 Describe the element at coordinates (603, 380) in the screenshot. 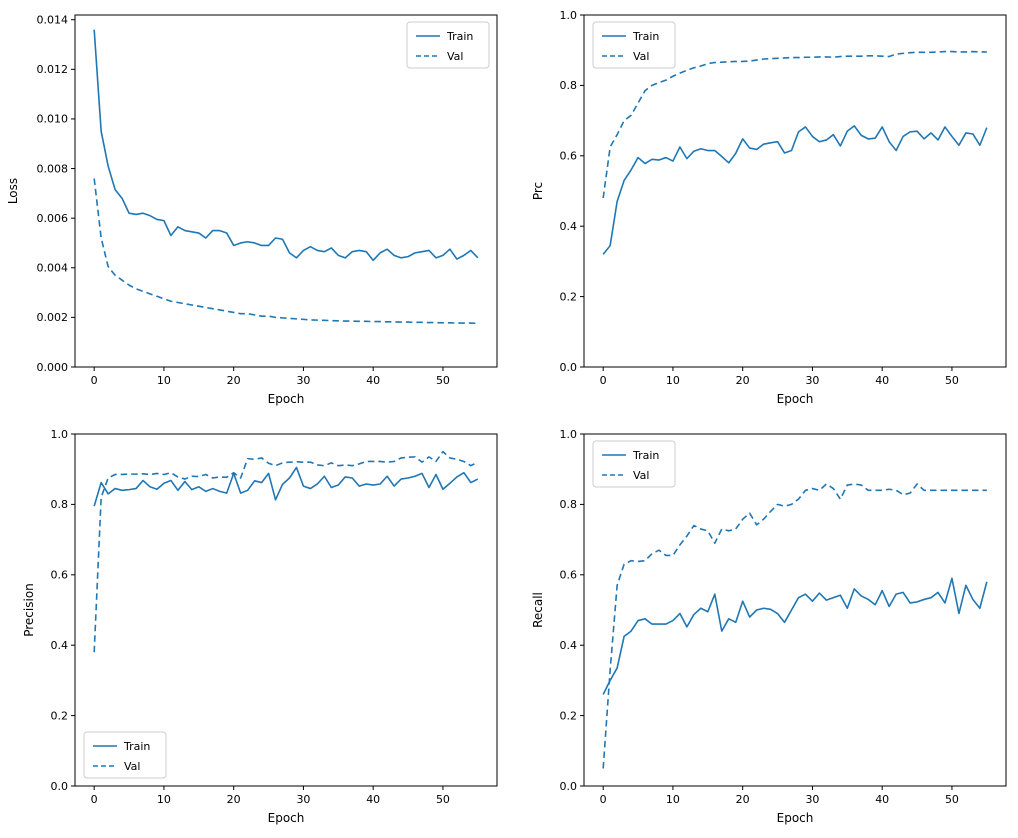

I see `prc-x-tick-label: 0` at that location.